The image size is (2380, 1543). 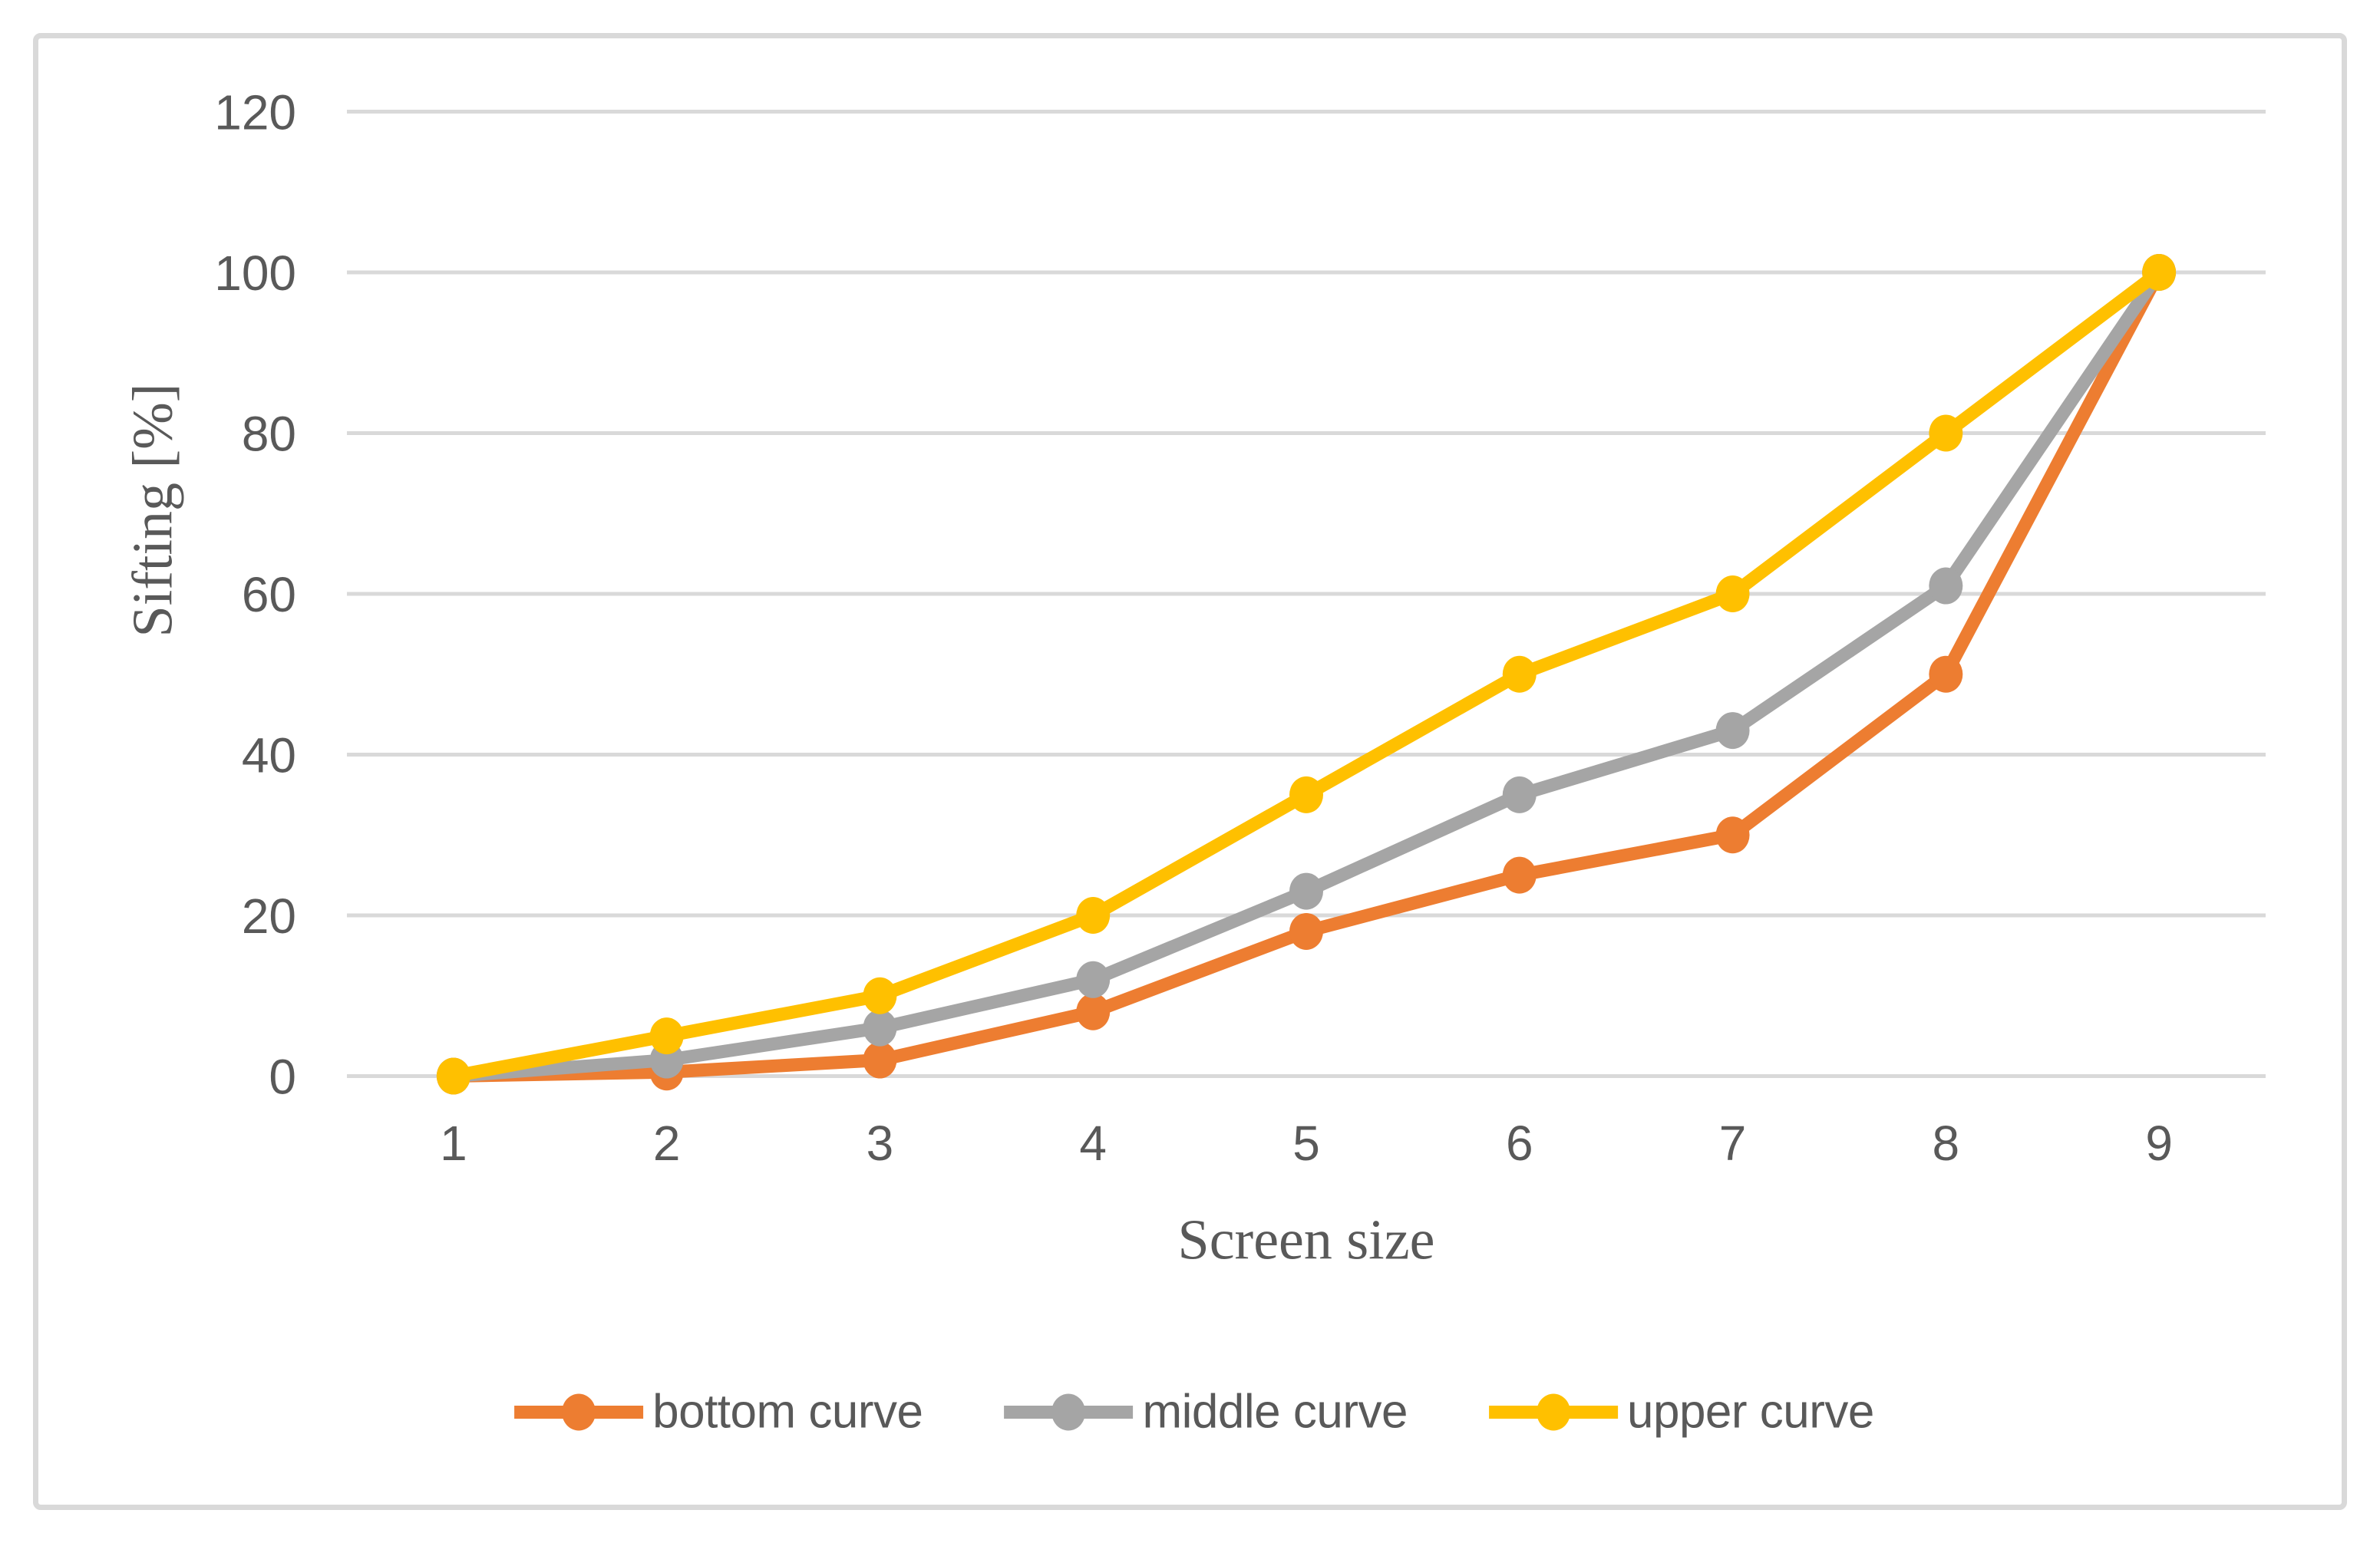 What do you see at coordinates (1306, 1240) in the screenshot?
I see `x-axis-title: Screen size` at bounding box center [1306, 1240].